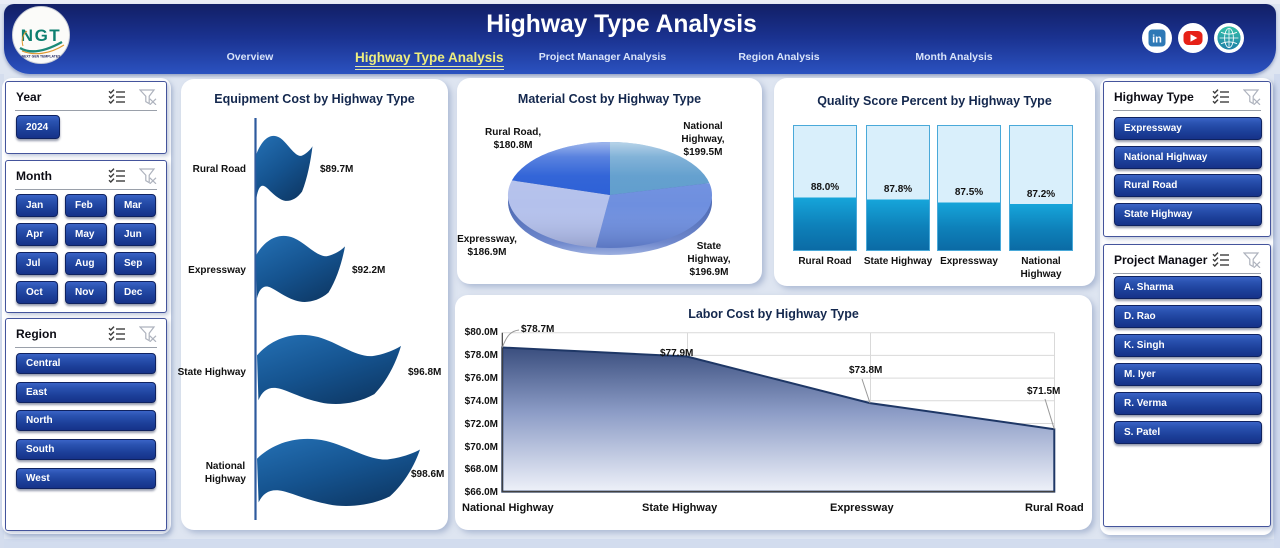 Image resolution: width=1280 pixels, height=548 pixels. What do you see at coordinates (41, 35) in the screenshot?
I see `svg-text: NGT` at bounding box center [41, 35].